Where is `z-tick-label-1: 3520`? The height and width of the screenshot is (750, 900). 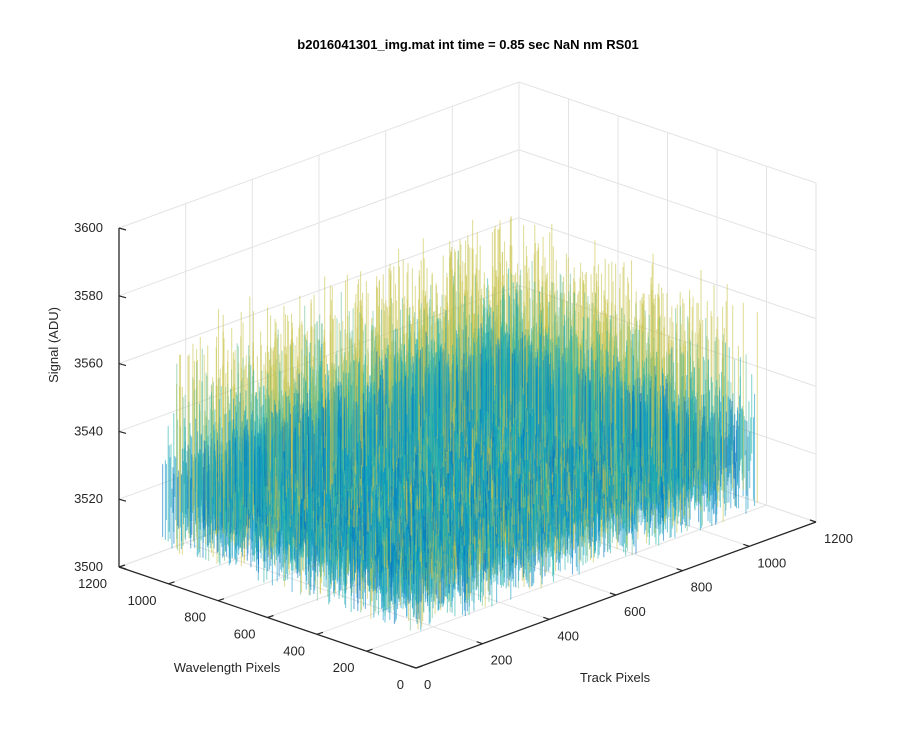
z-tick-label-1: 3520 is located at coordinates (88, 498).